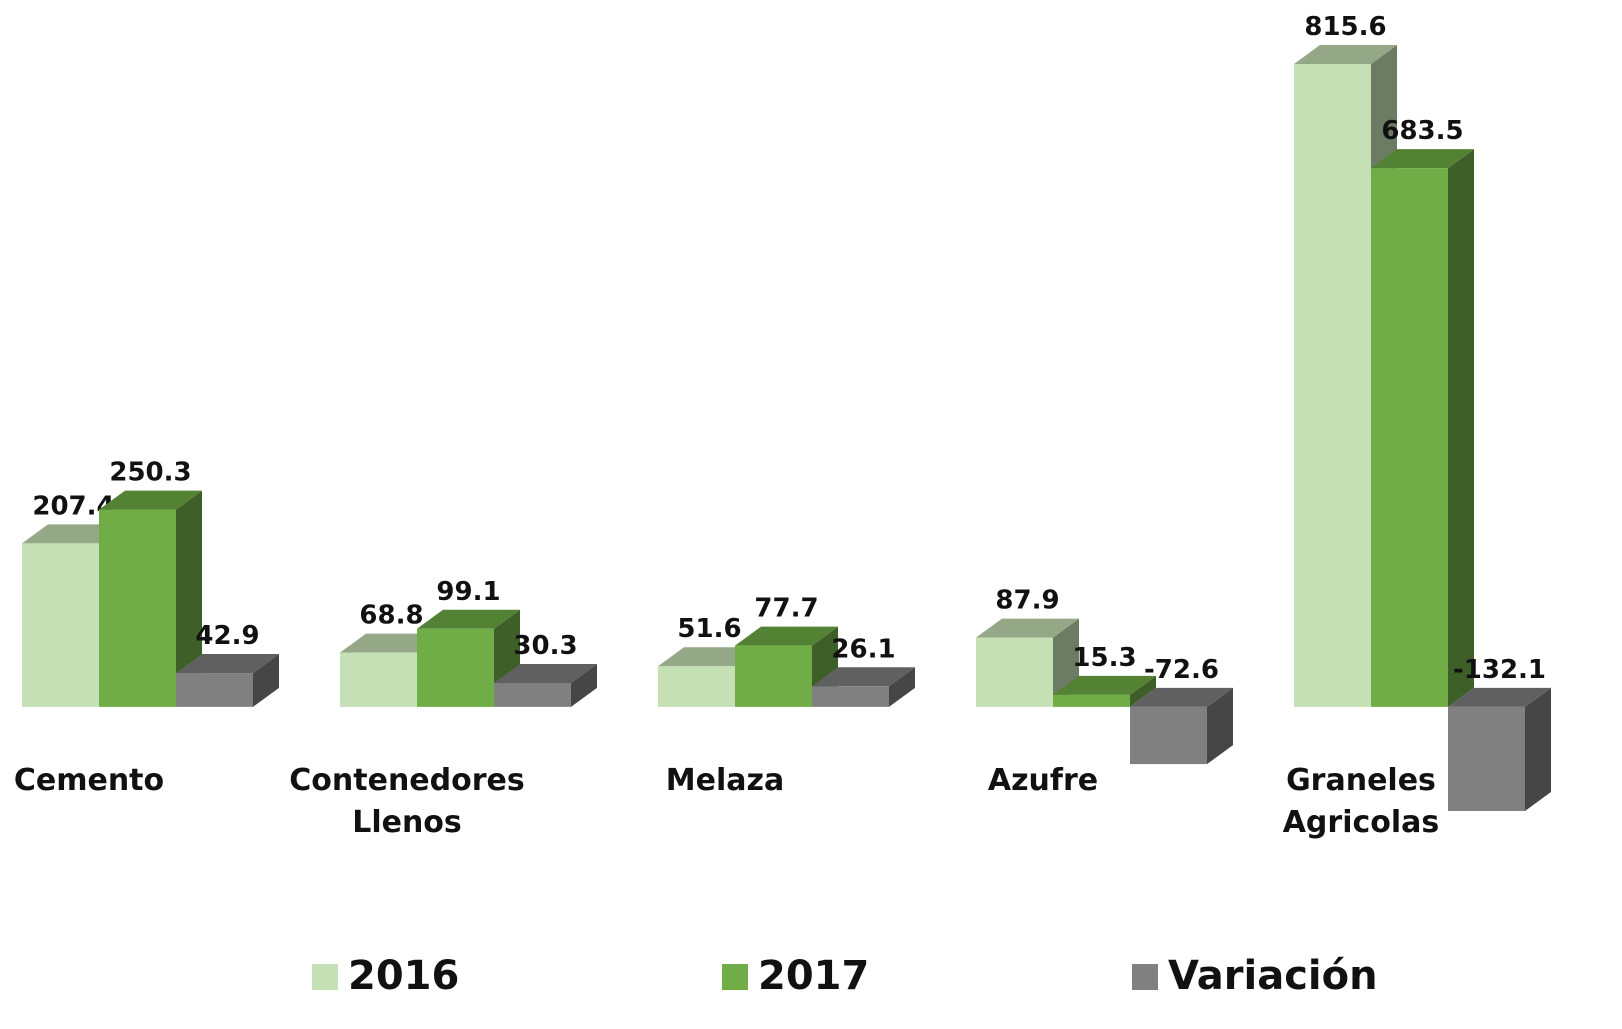 This screenshot has height=1029, width=1622. Describe the element at coordinates (1422, 131) in the screenshot. I see `value-label: 683.5` at that location.